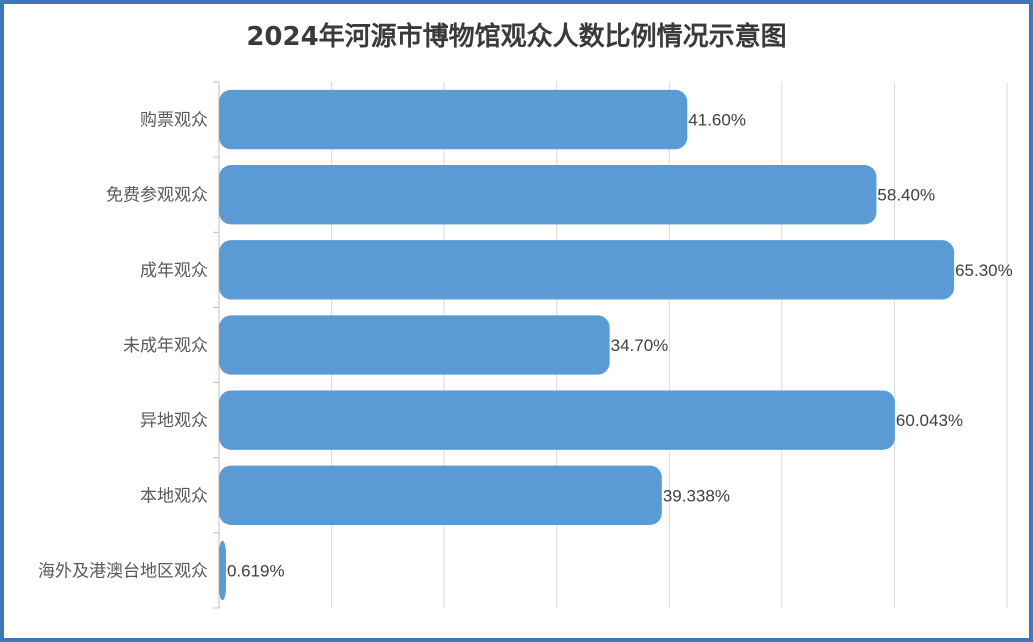  What do you see at coordinates (157, 196) in the screenshot?
I see `category-label: 免费参观观众` at bounding box center [157, 196].